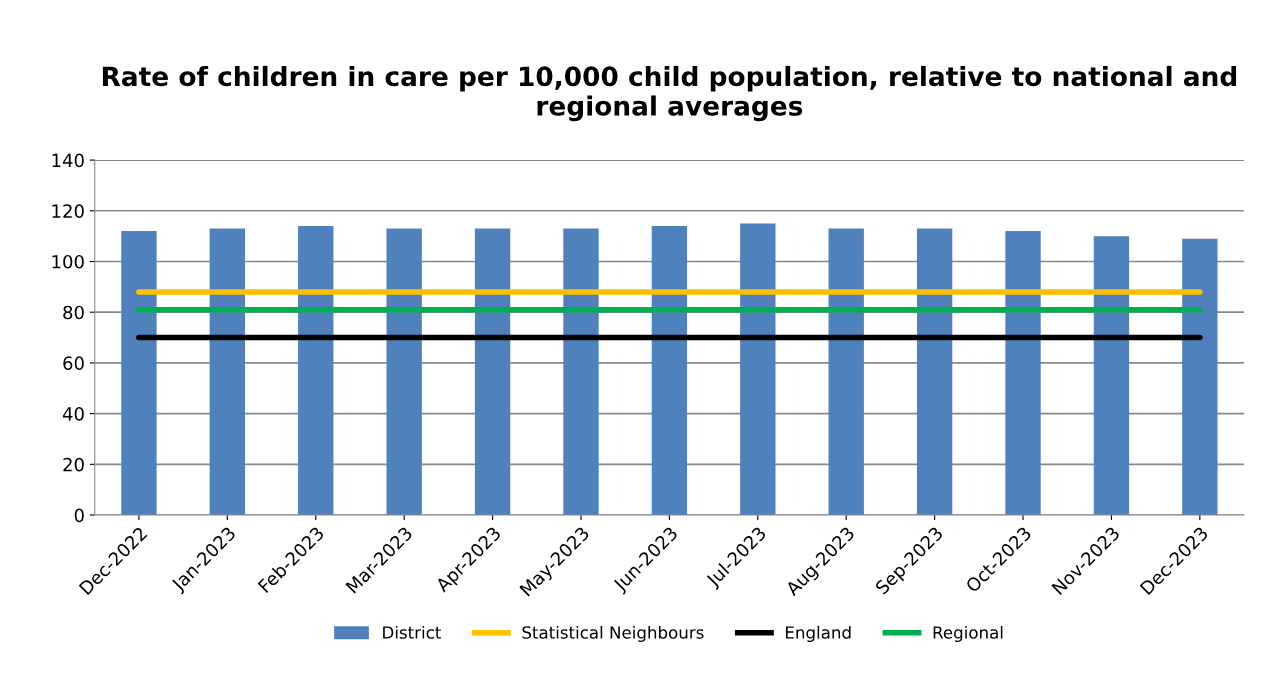 The image size is (1263, 696). Describe the element at coordinates (68, 261) in the screenshot. I see `y-tick-label: 100` at that location.